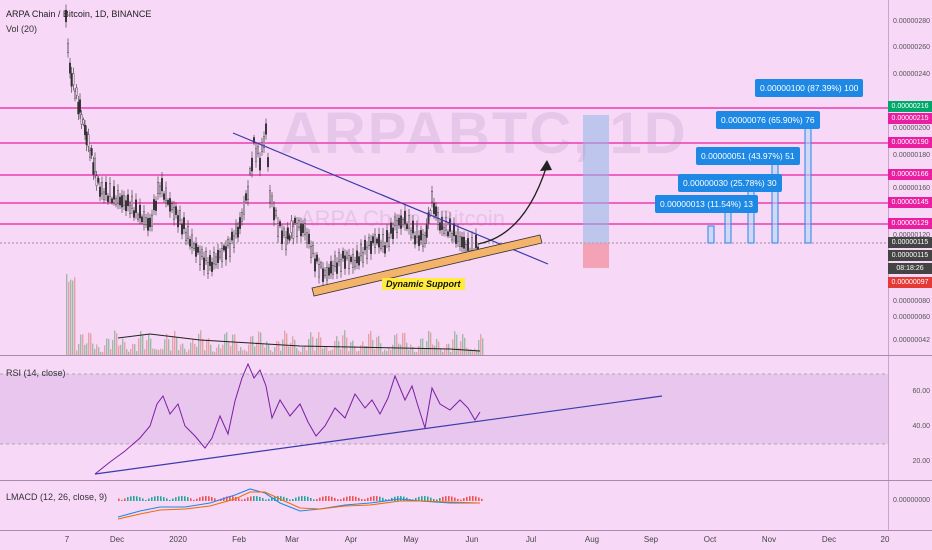  Describe the element at coordinates (748, 156) in the screenshot. I see `projection-label-51: 0.00000051 (43.97%) 51` at that location.